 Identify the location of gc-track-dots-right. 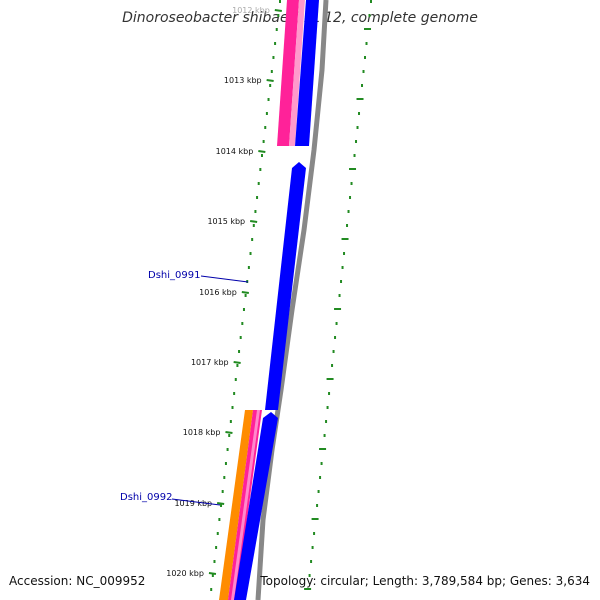
(338, 295).